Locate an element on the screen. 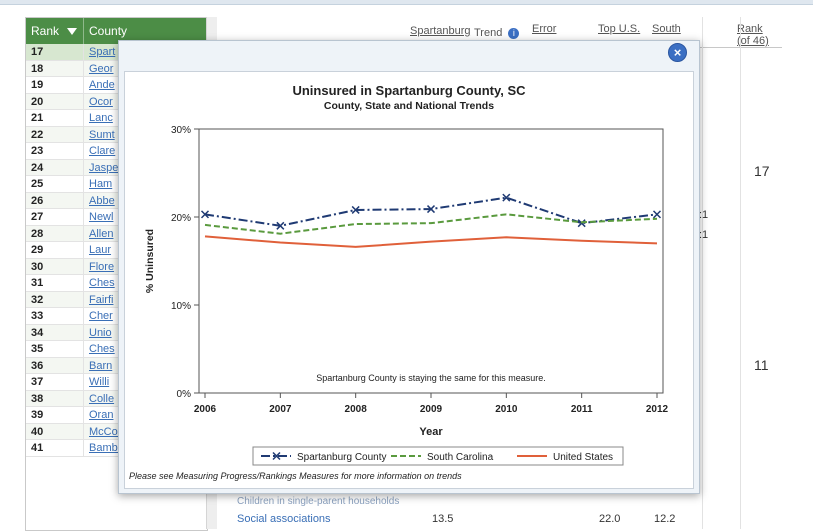 This screenshot has height=531, width=813. measure-row-label: Social associations is located at coordinates (284, 519).